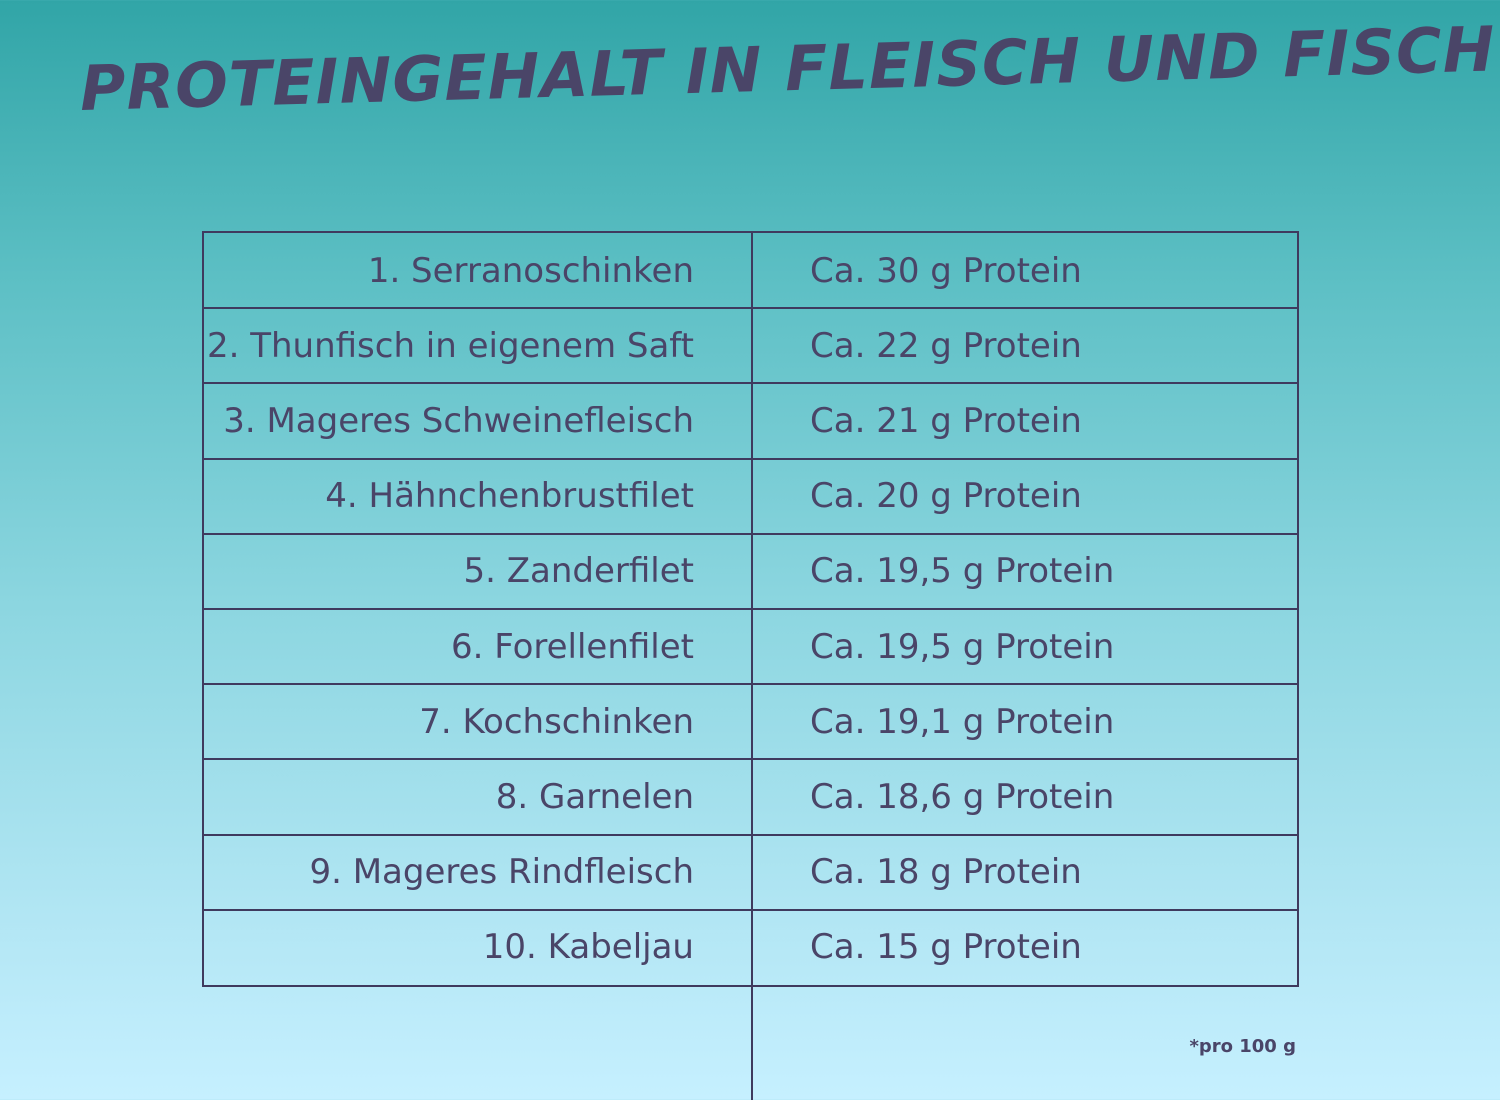  Describe the element at coordinates (946, 345) in the screenshot. I see `protein-value-cell: Ca. 22 g Protein` at that location.